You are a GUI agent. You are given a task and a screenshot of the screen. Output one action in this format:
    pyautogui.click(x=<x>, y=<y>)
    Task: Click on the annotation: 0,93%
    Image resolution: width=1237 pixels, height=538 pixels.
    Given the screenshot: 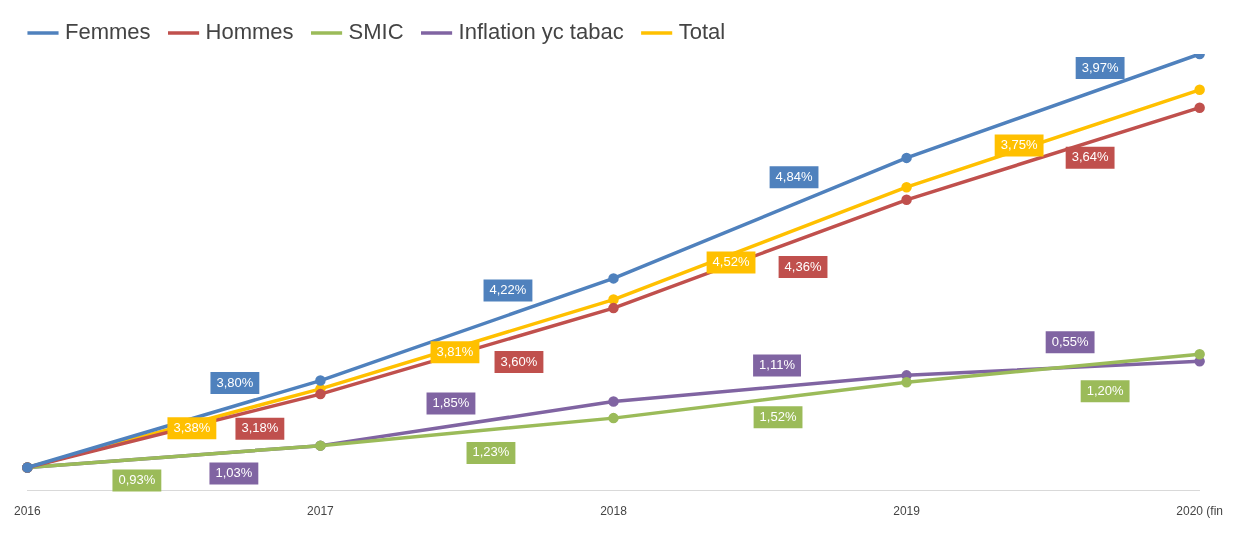 What is the action you would take?
    pyautogui.click(x=137, y=480)
    